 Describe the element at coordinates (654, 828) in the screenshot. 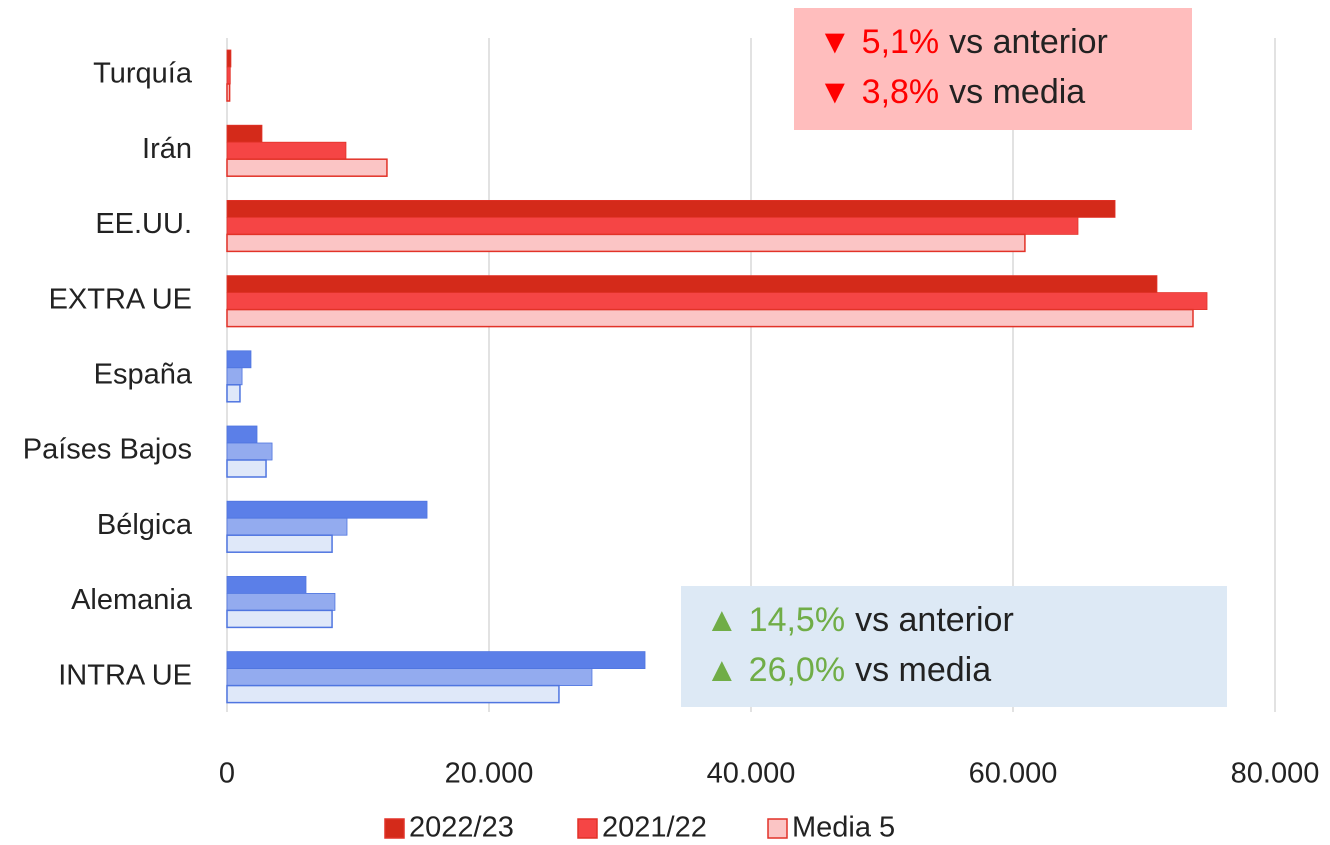

I see `legend-label: 2021/22` at that location.